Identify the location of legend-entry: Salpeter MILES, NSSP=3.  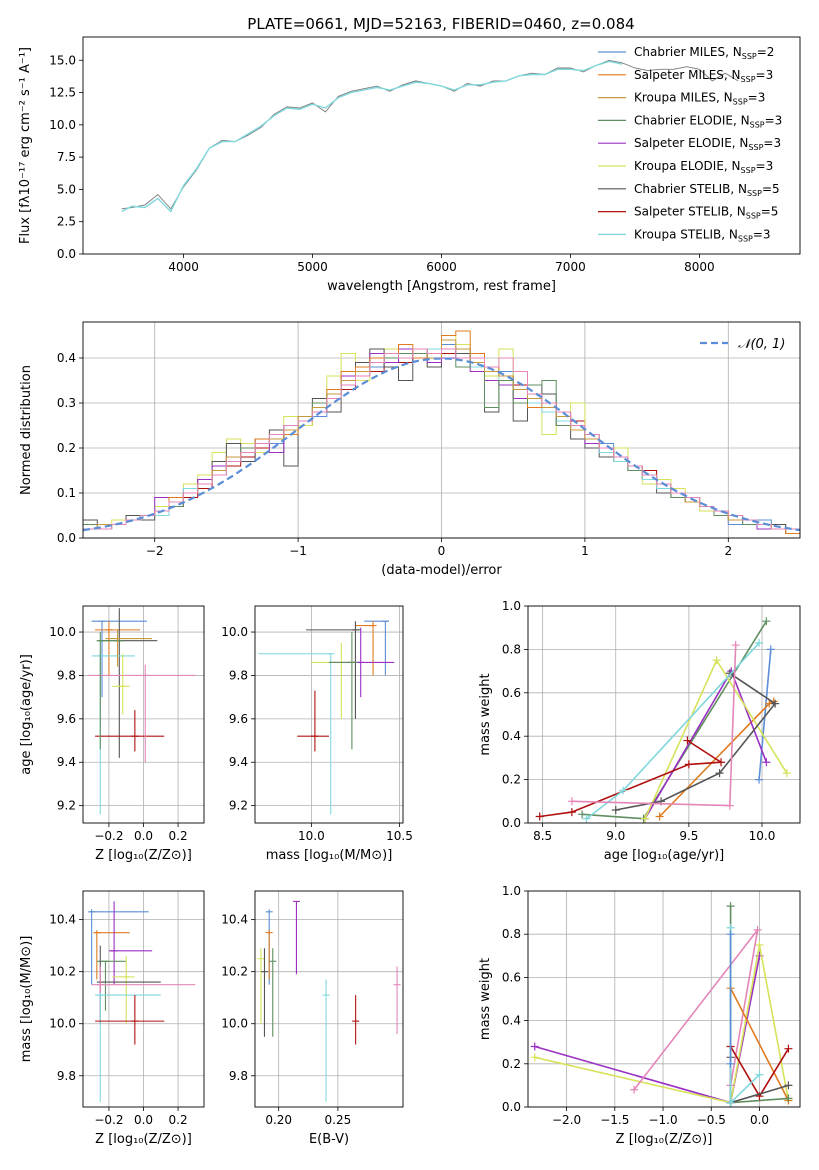
(703, 76).